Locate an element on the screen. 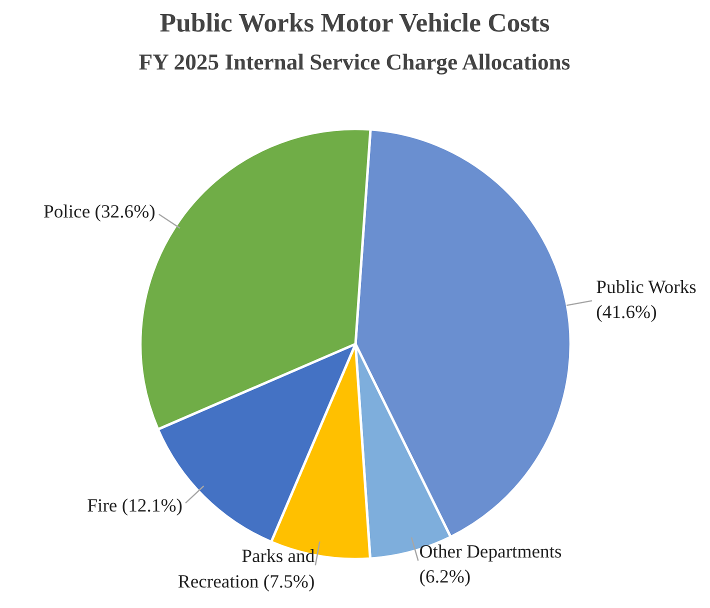  data-label: (6.2%) is located at coordinates (445, 577).